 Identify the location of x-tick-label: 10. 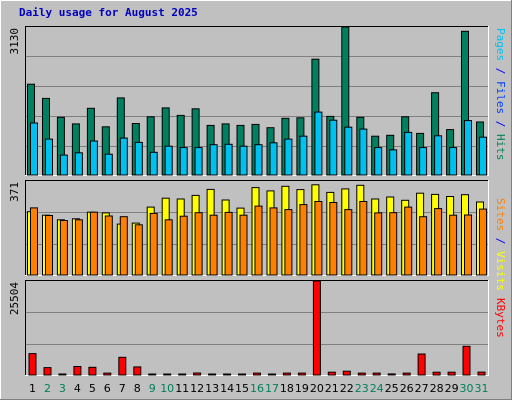
(167, 388).